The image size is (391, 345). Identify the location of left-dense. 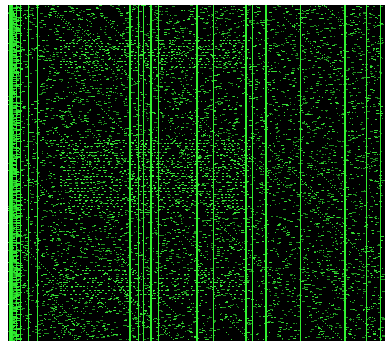
(15, 173).